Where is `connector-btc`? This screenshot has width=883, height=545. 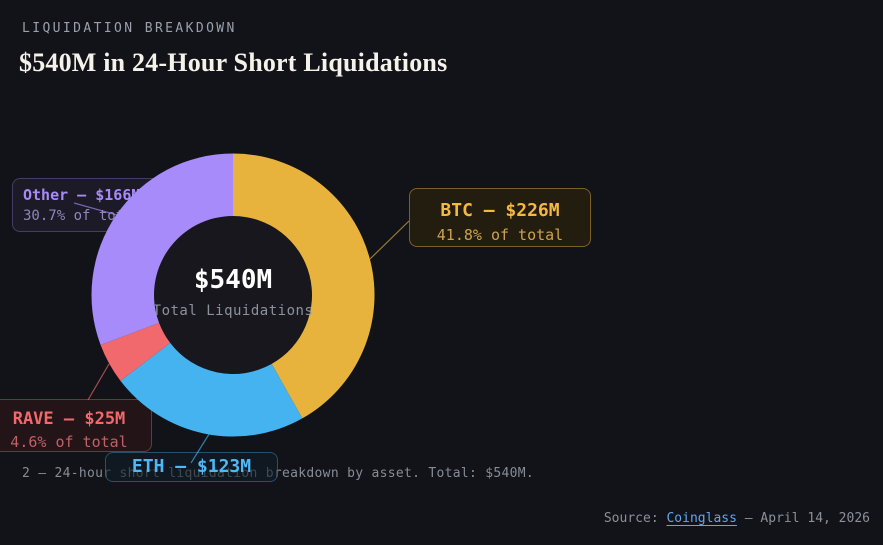 connector-btc is located at coordinates (389, 240).